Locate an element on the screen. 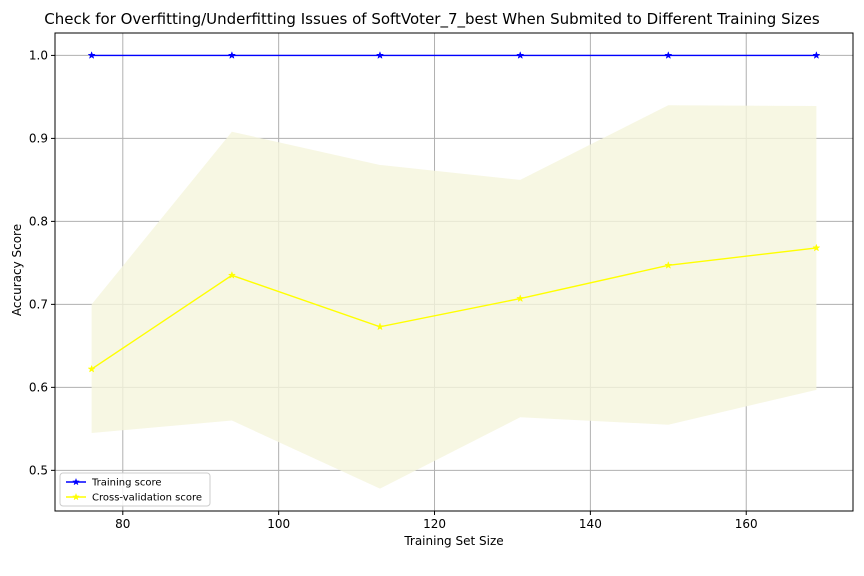 Image resolution: width=864 pixels, height=576 pixels. y-tick-label: 0.6 is located at coordinates (38, 387).